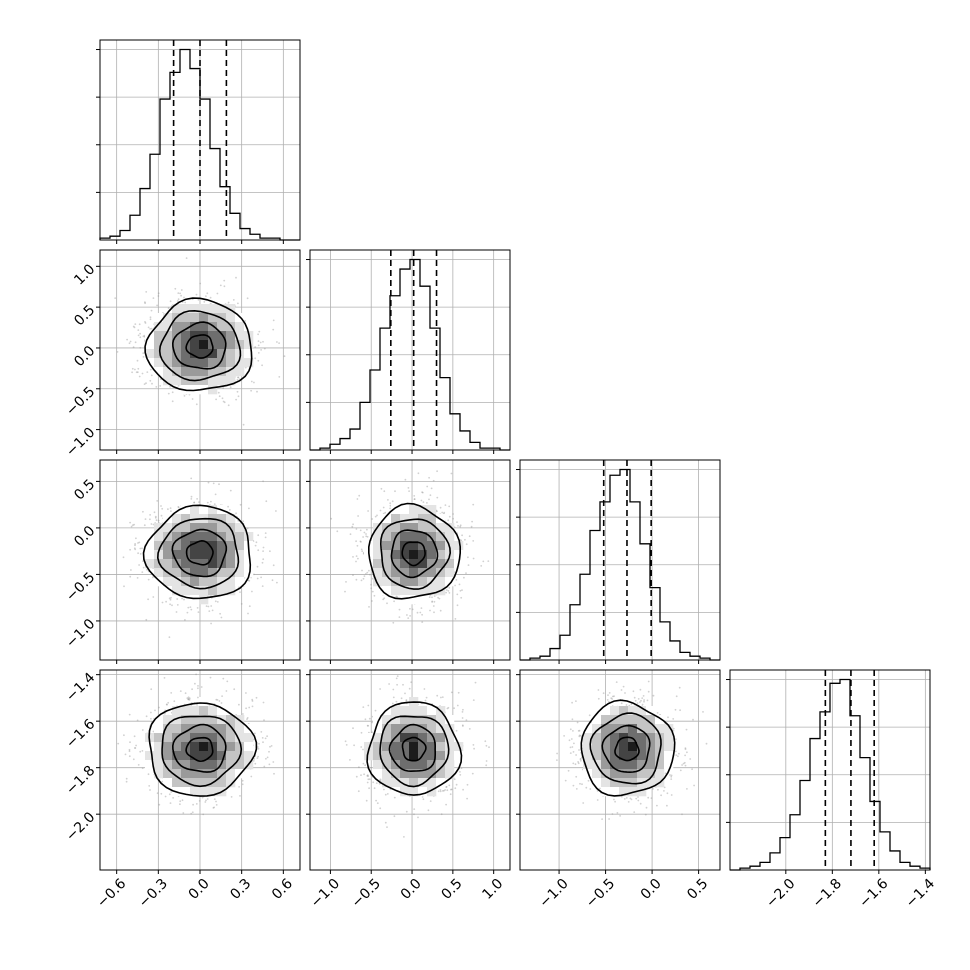  Describe the element at coordinates (651, 889) in the screenshot. I see `x-tick-label: 0.0` at that location.